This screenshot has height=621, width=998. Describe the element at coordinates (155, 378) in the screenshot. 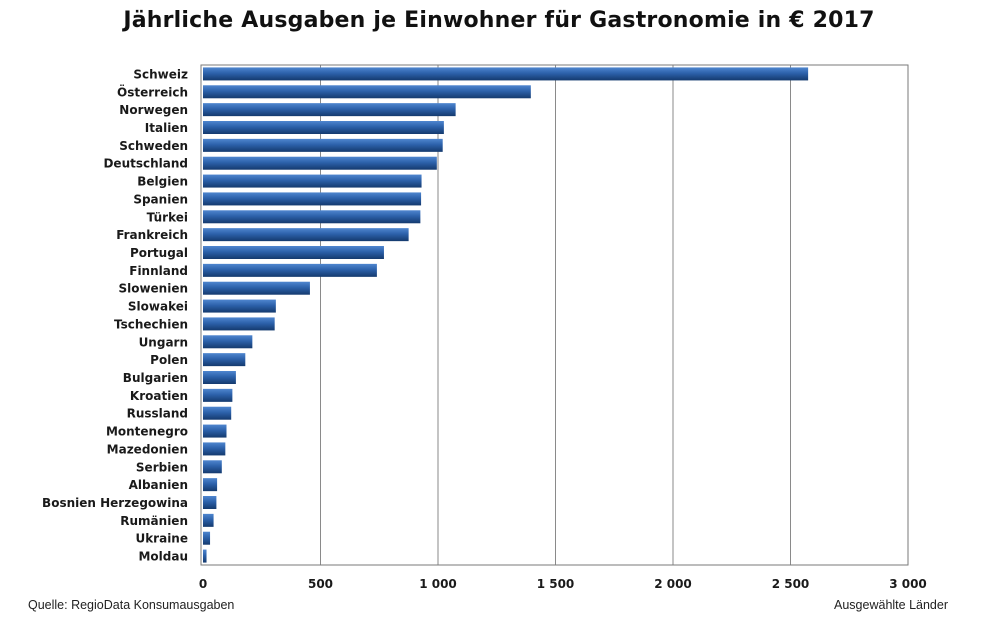

I see `category-label: Bulgarien` at that location.